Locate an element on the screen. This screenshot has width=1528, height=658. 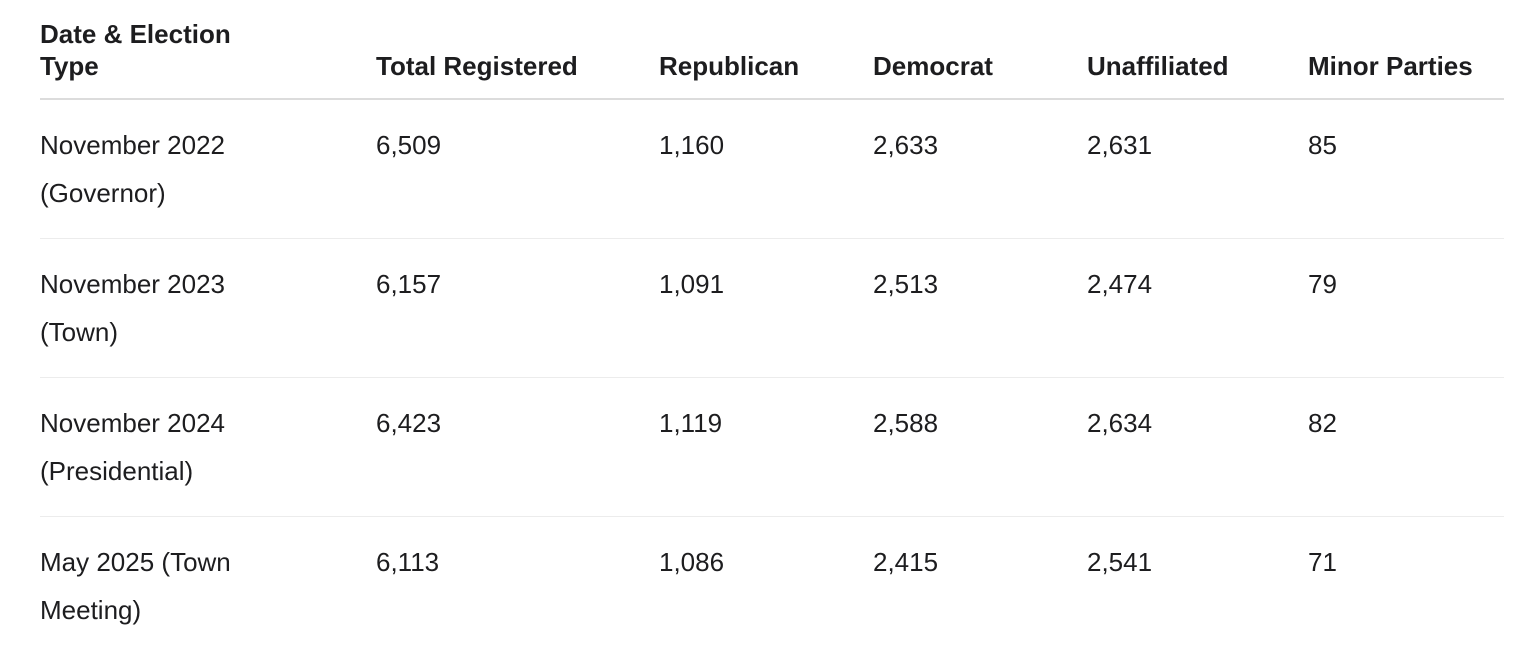
column-header: Minor Parties is located at coordinates (1406, 50).